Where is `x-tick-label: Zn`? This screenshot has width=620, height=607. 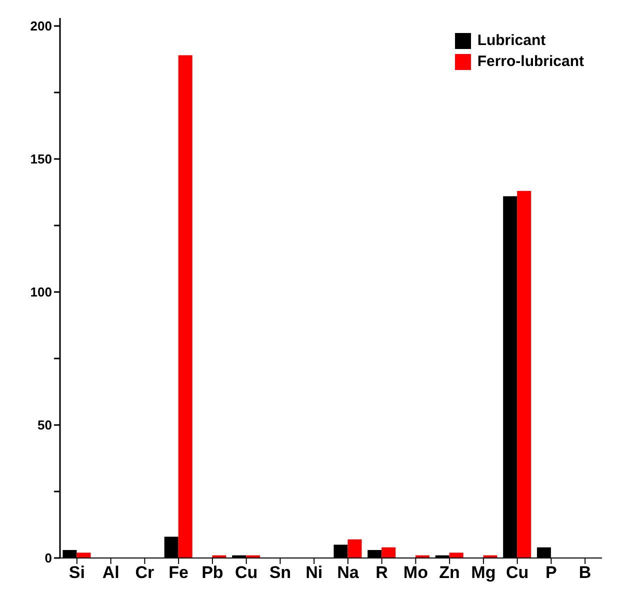 x-tick-label: Zn is located at coordinates (449, 572).